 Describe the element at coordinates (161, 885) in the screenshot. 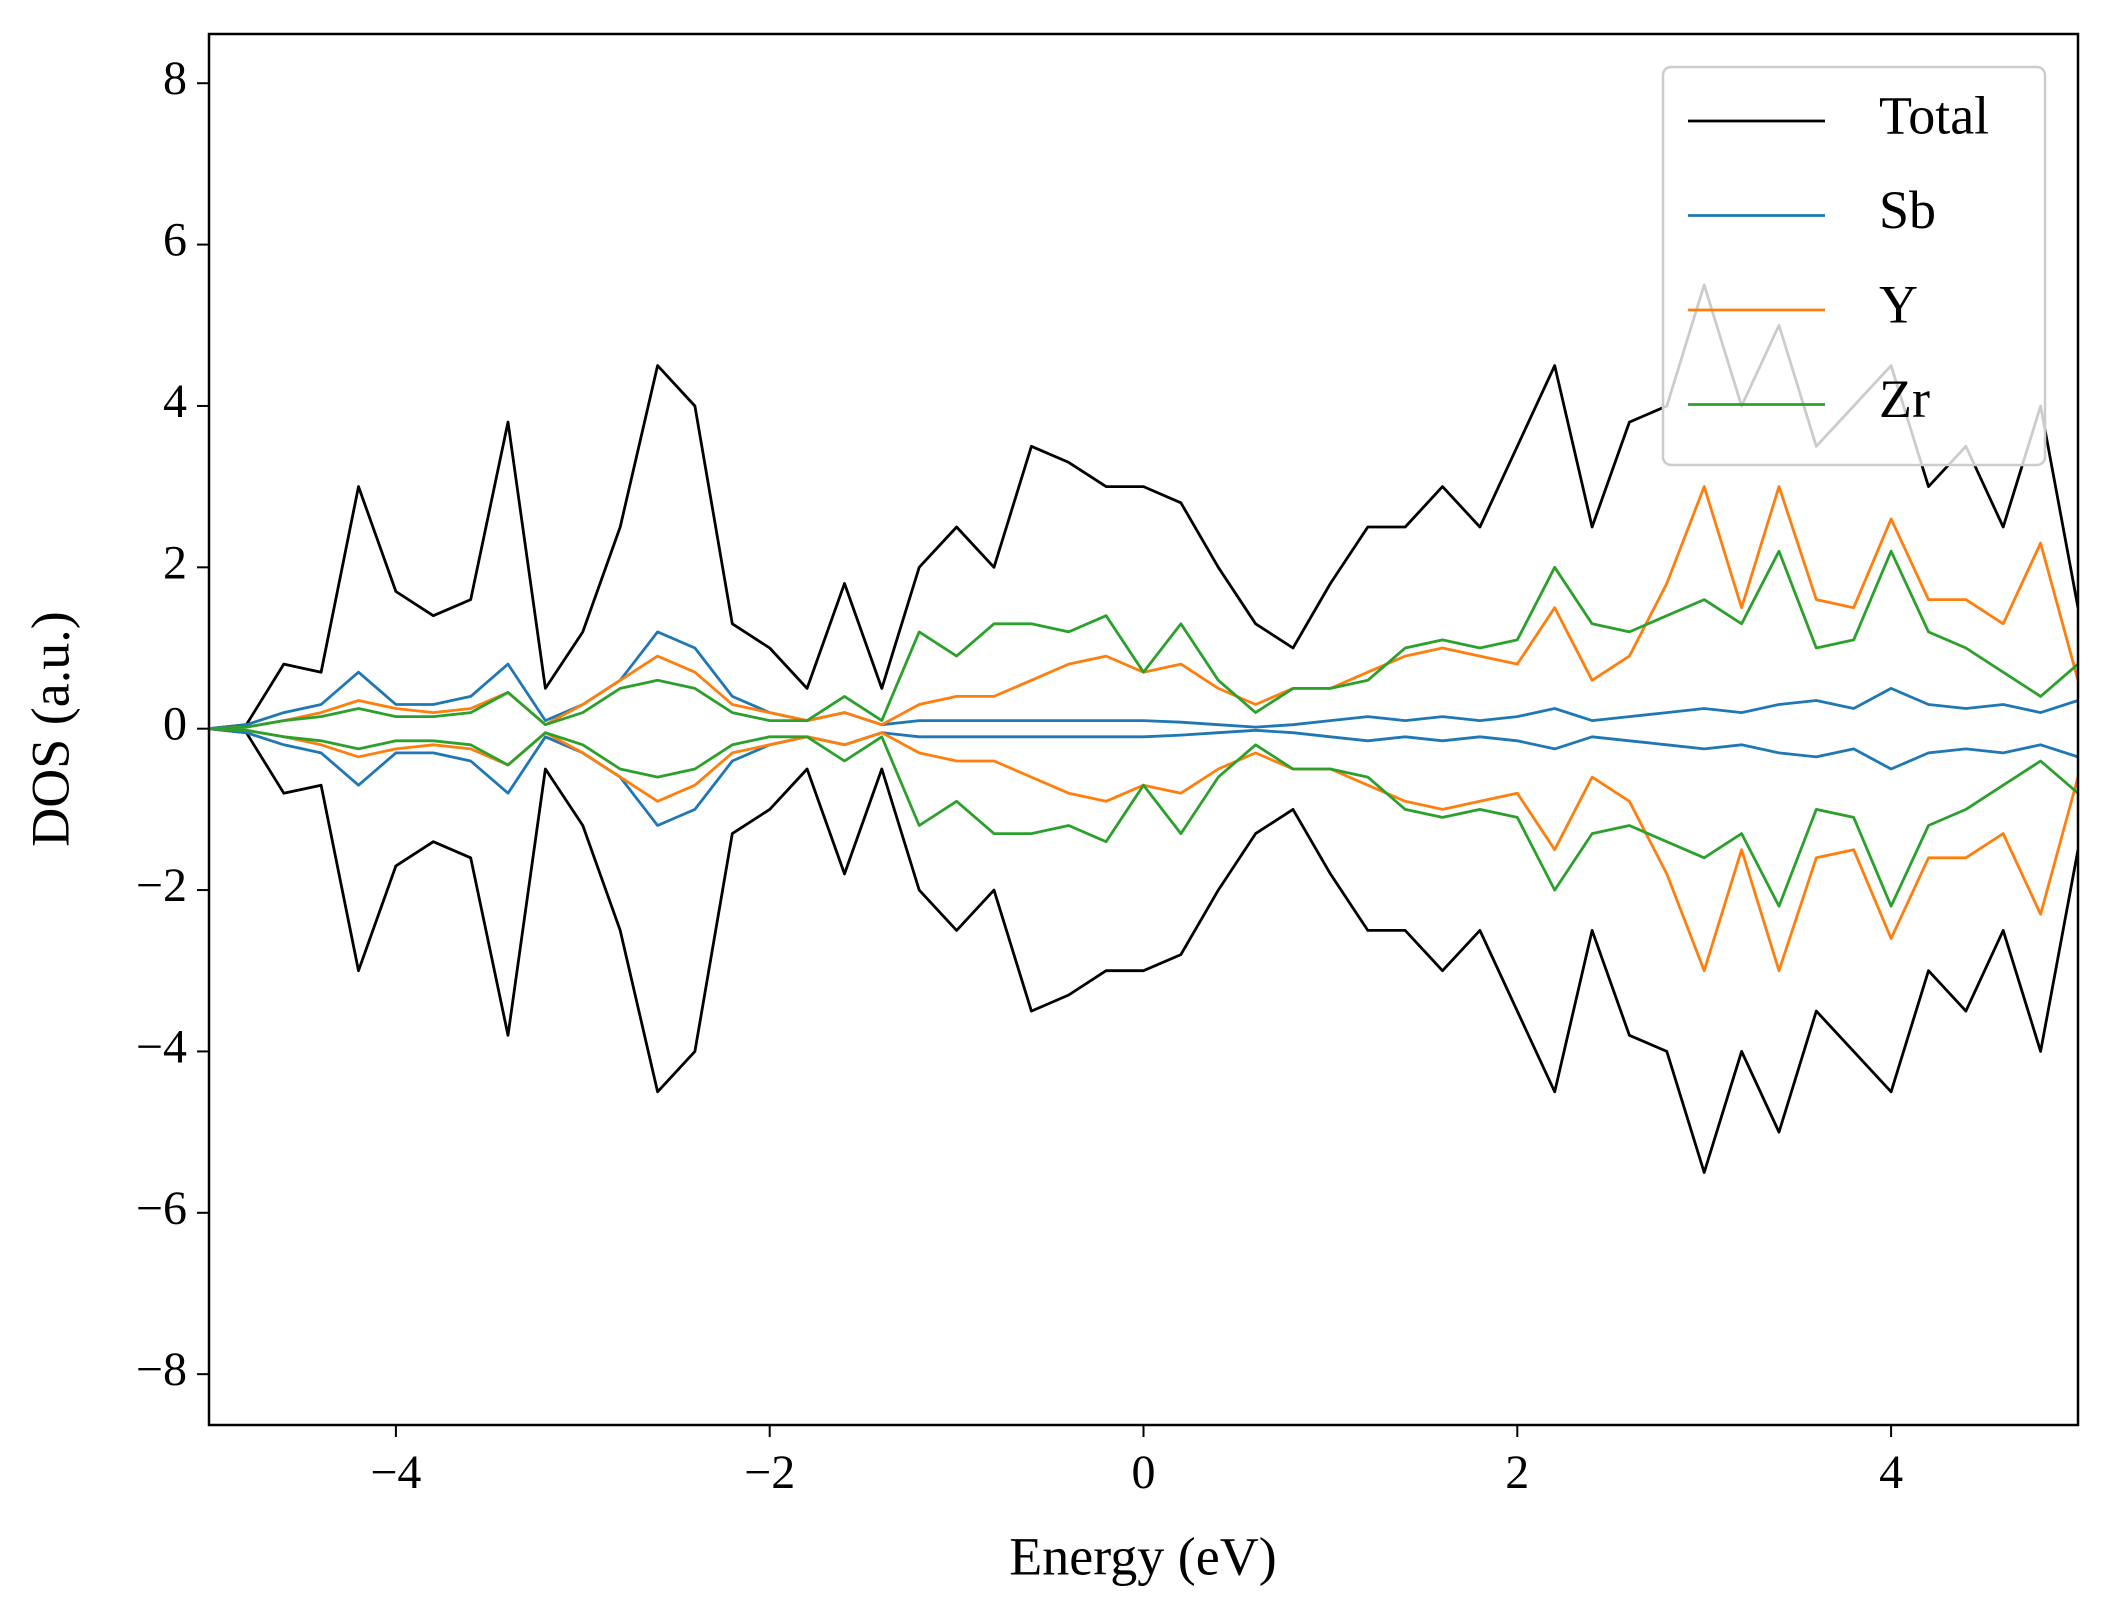

I see `y-tick-label: −2` at that location.